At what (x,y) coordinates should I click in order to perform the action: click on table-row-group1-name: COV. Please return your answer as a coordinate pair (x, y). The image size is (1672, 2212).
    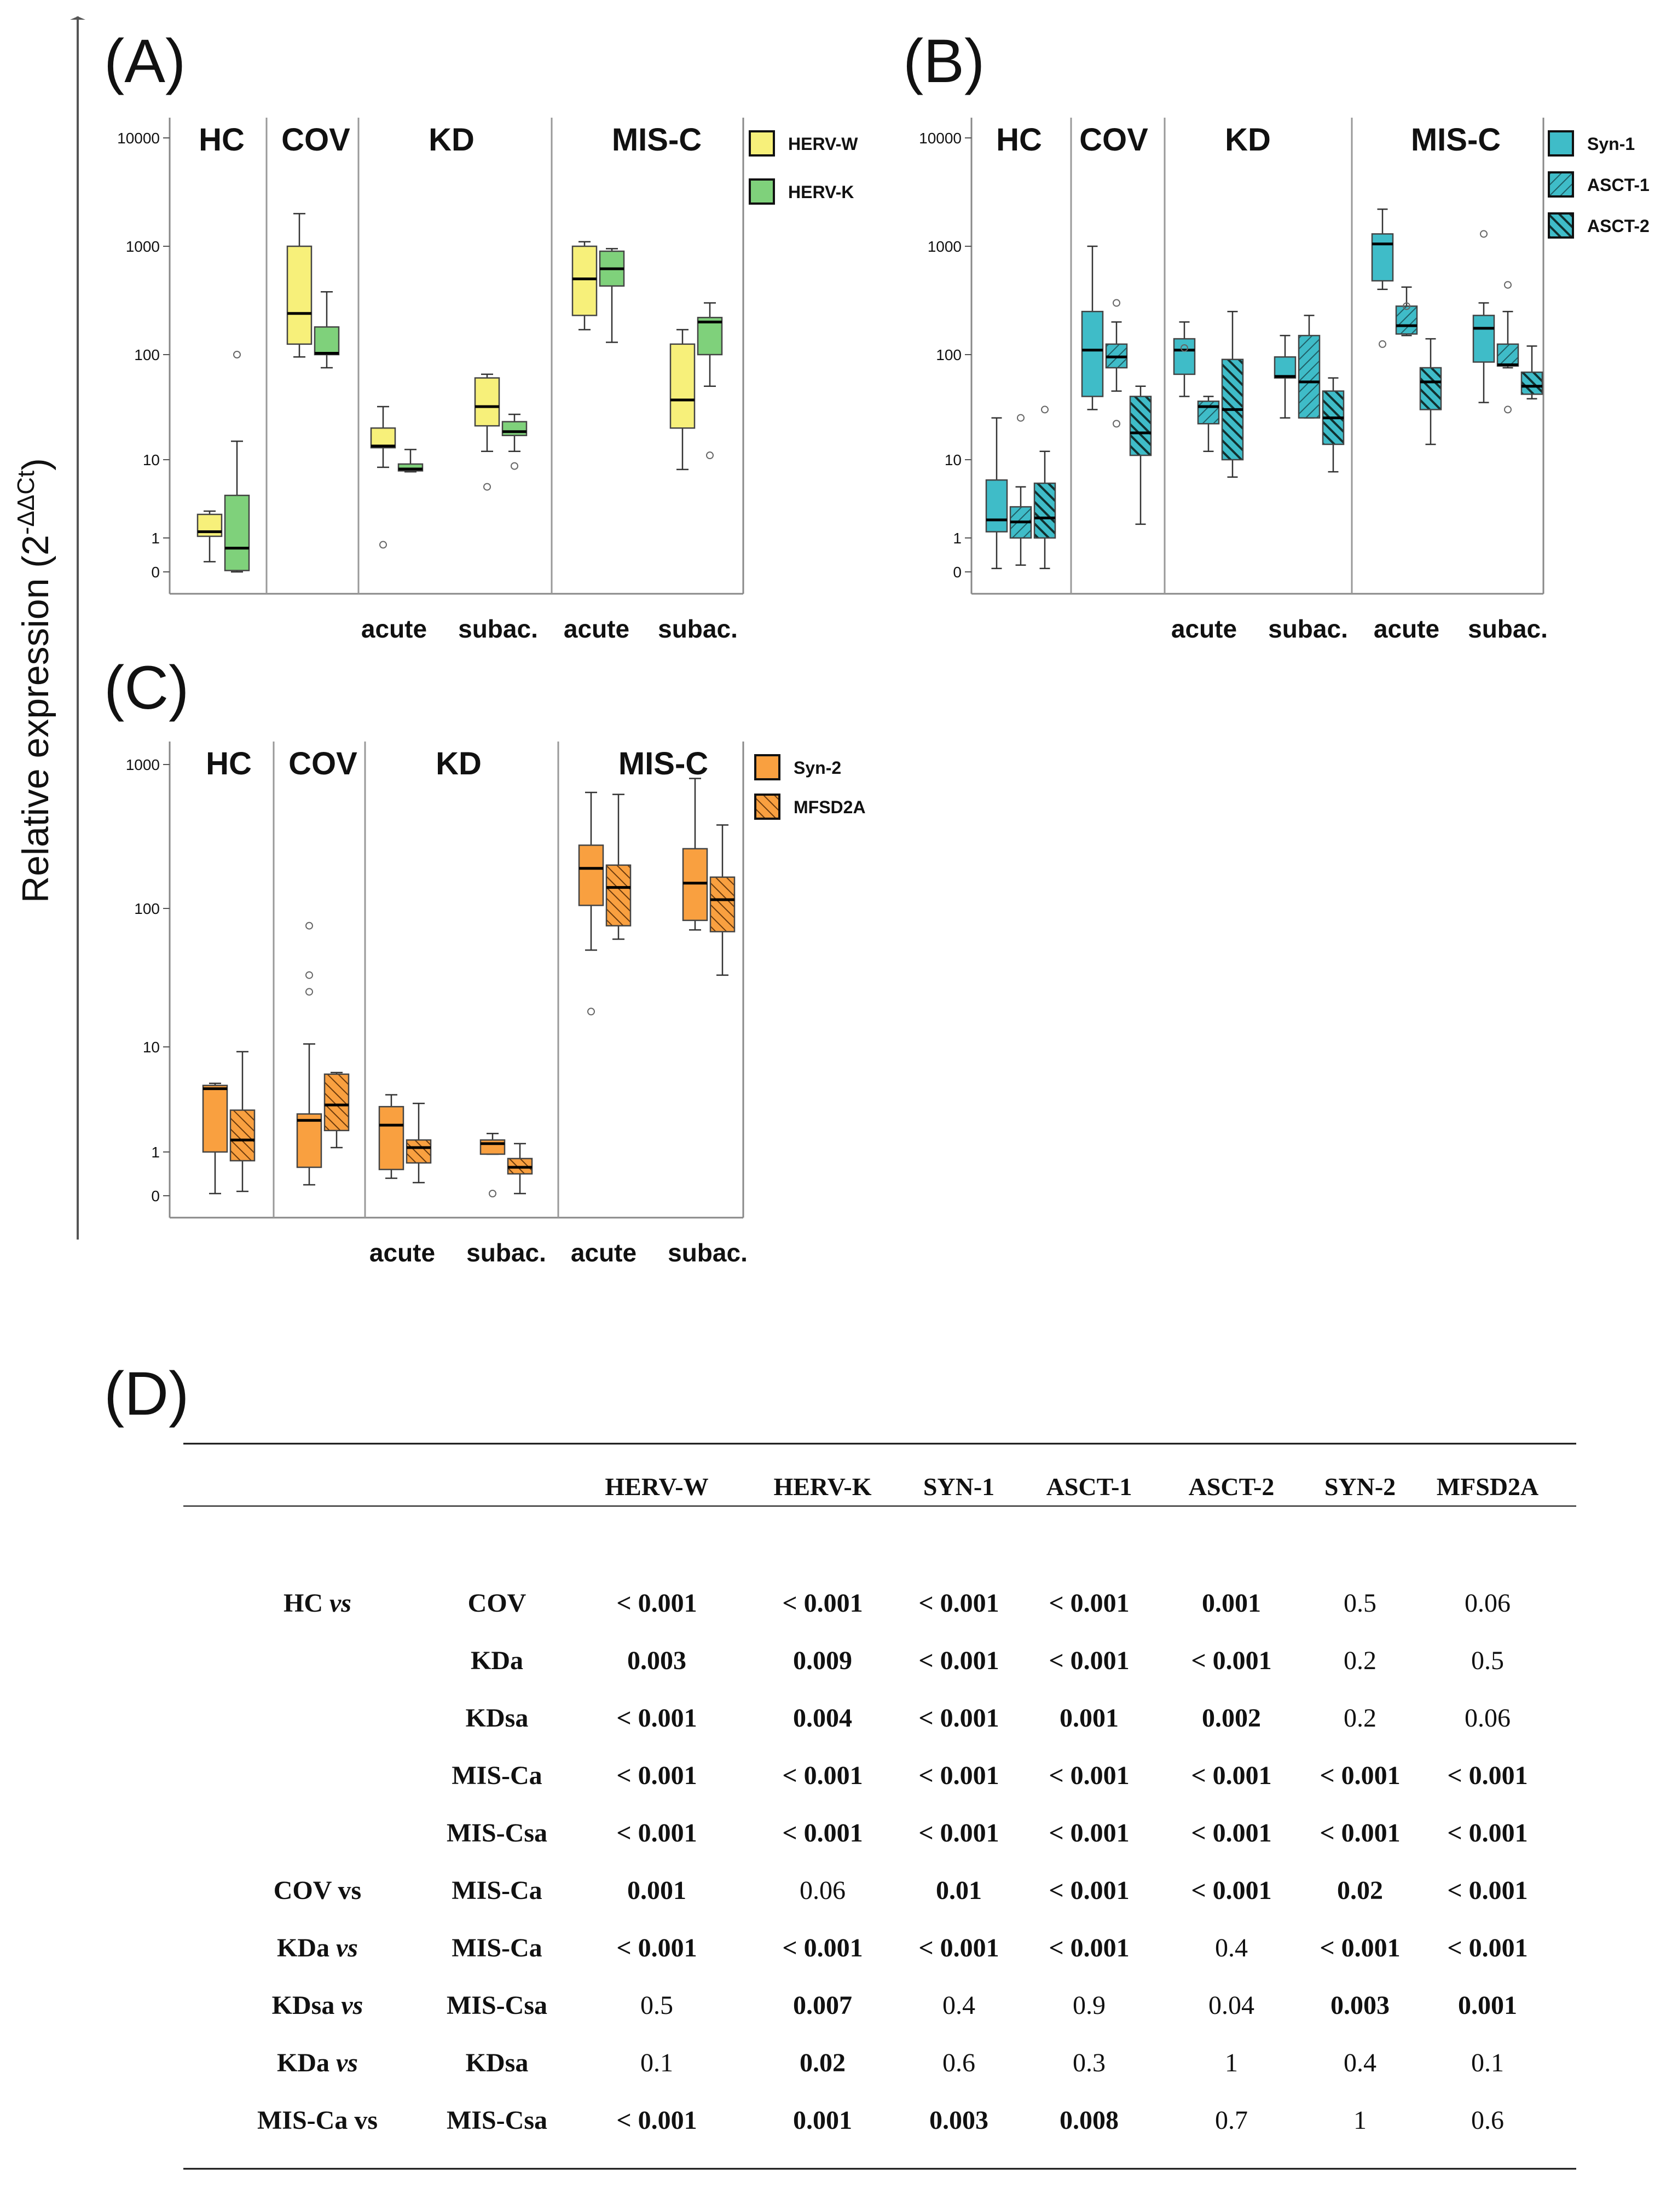
    Looking at the image, I should click on (303, 1890).